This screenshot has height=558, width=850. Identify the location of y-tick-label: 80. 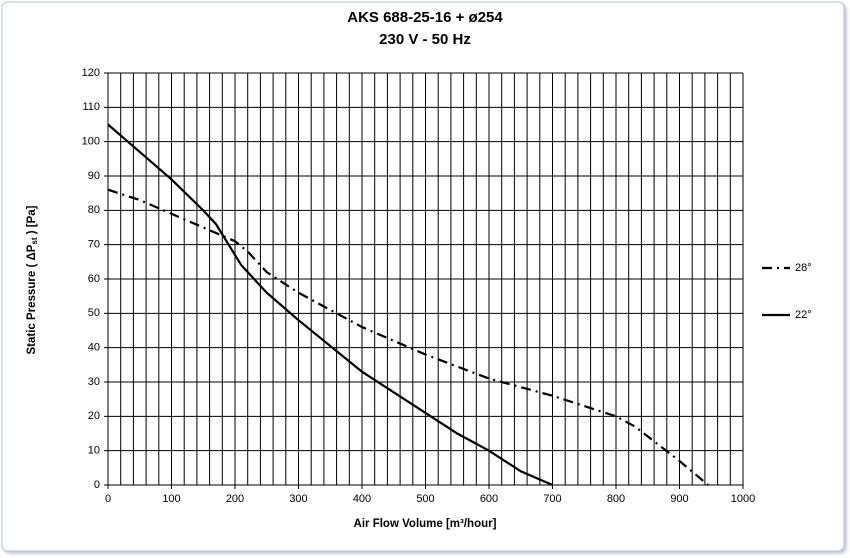
(94, 210).